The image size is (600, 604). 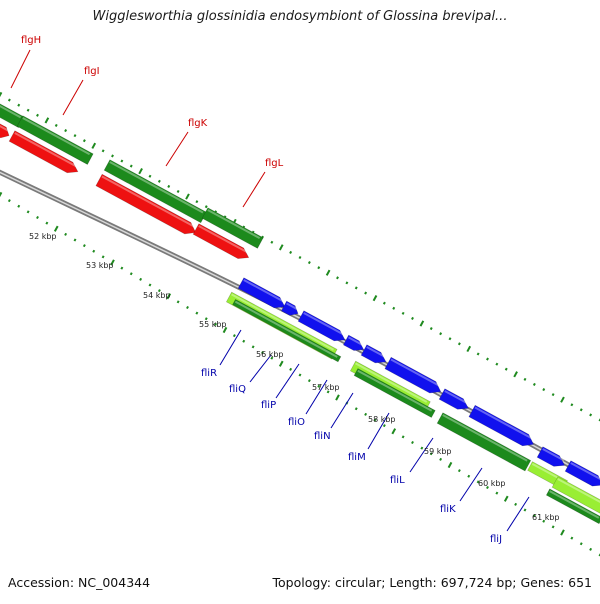 I want to click on outer-dot-49-mark, so click(x=459, y=344).